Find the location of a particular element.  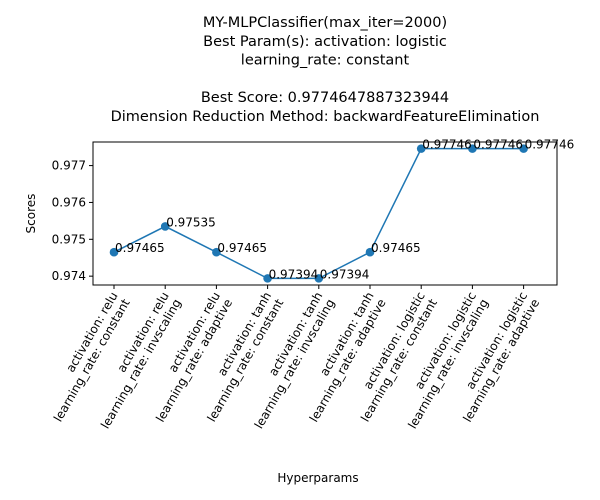

title-line-0: MY-MLPClassifier(max_iter=2000) is located at coordinates (325, 23).